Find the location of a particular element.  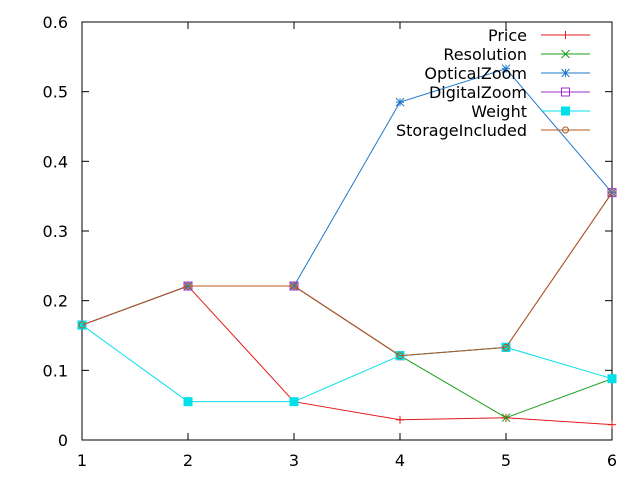

legend-entry: Weight is located at coordinates (530, 111).